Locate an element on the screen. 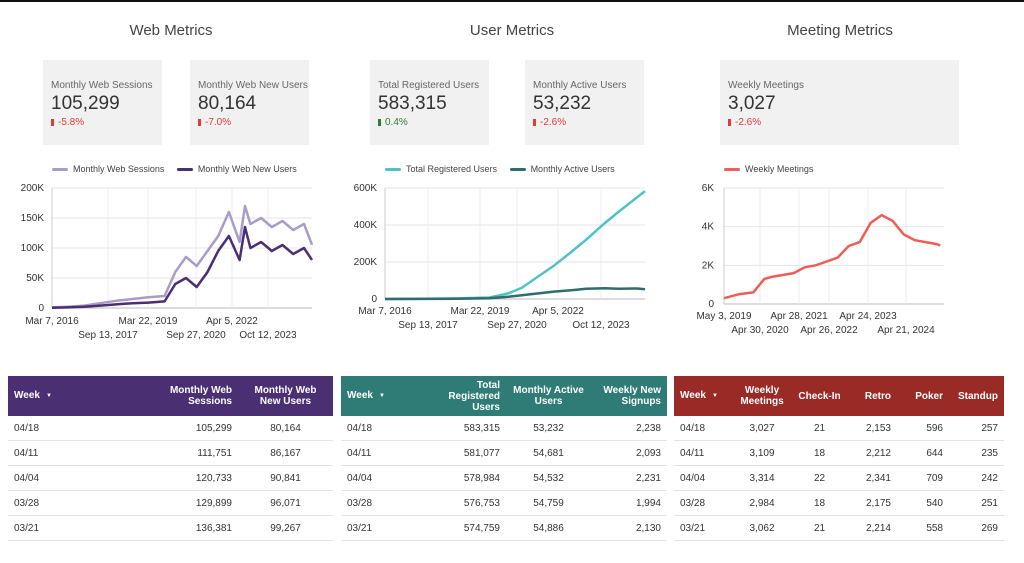 Image resolution: width=1024 pixels, height=563 pixels. table-cell: 105,299 is located at coordinates (183, 428).